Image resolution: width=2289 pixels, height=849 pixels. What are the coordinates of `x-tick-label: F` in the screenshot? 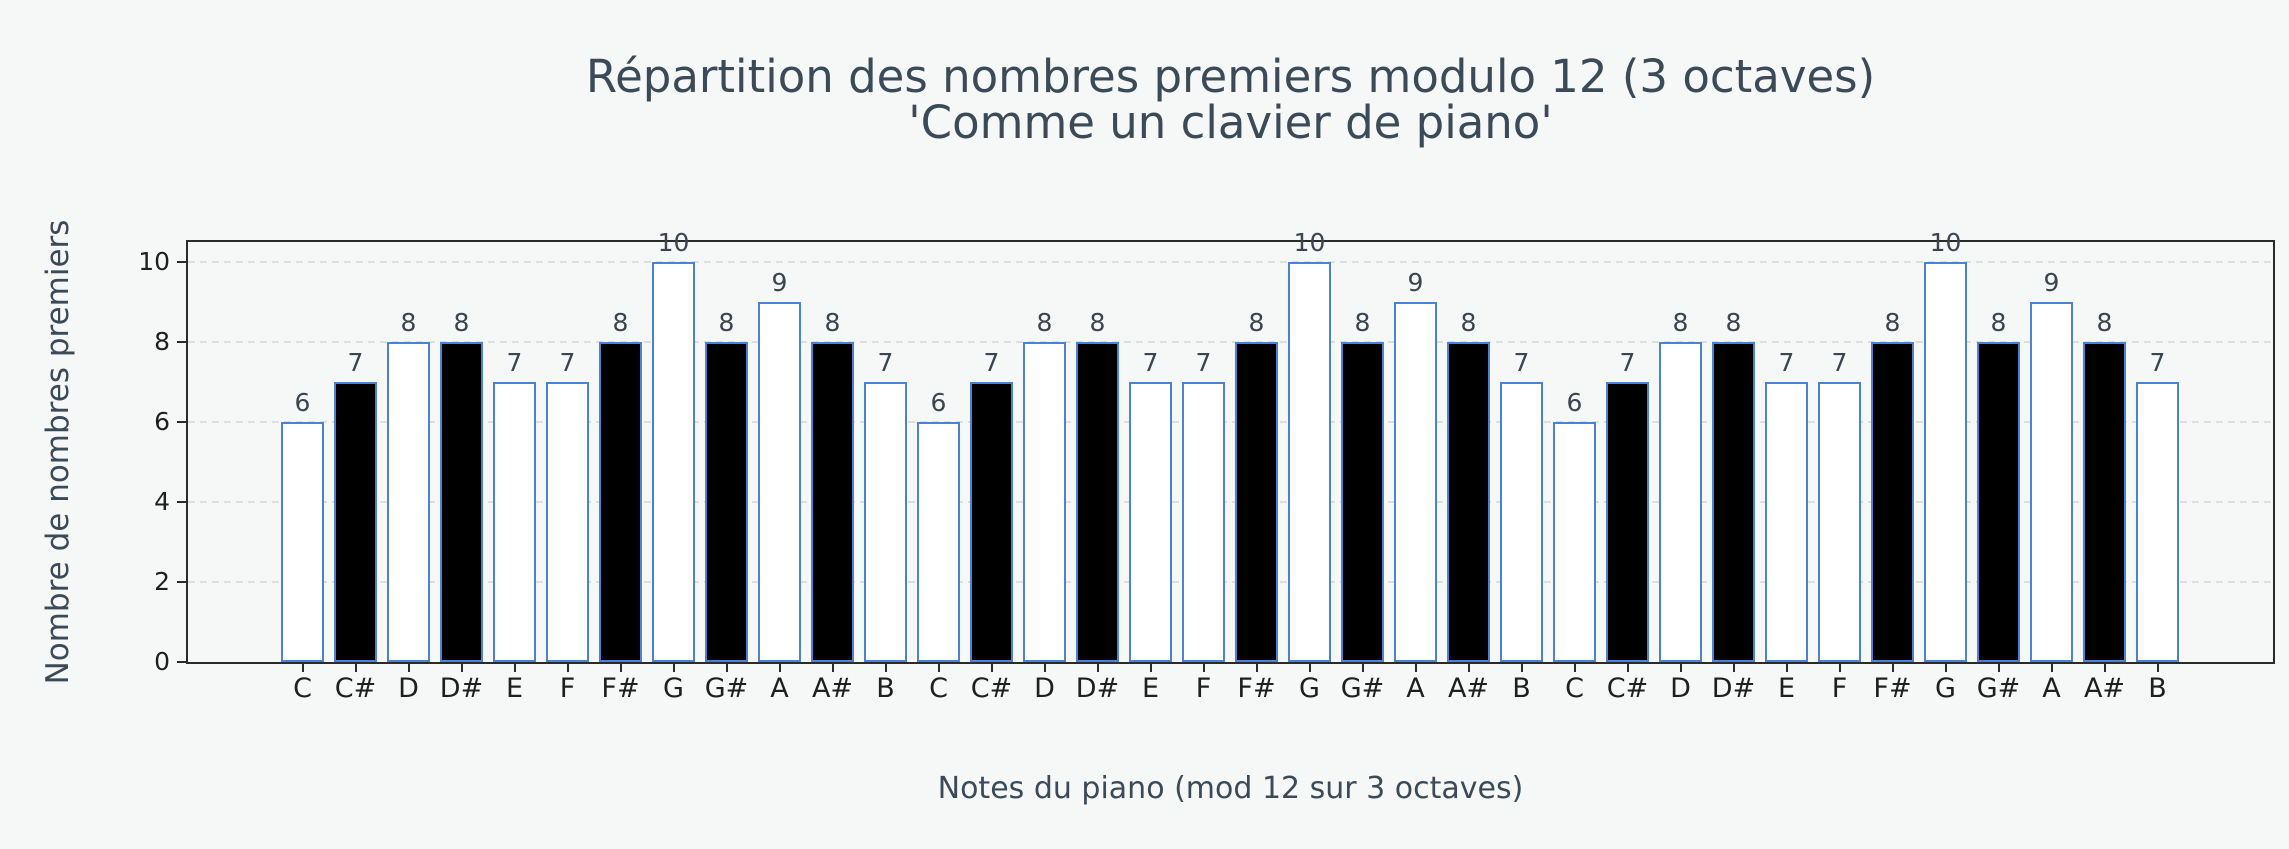 It's located at (1203, 688).